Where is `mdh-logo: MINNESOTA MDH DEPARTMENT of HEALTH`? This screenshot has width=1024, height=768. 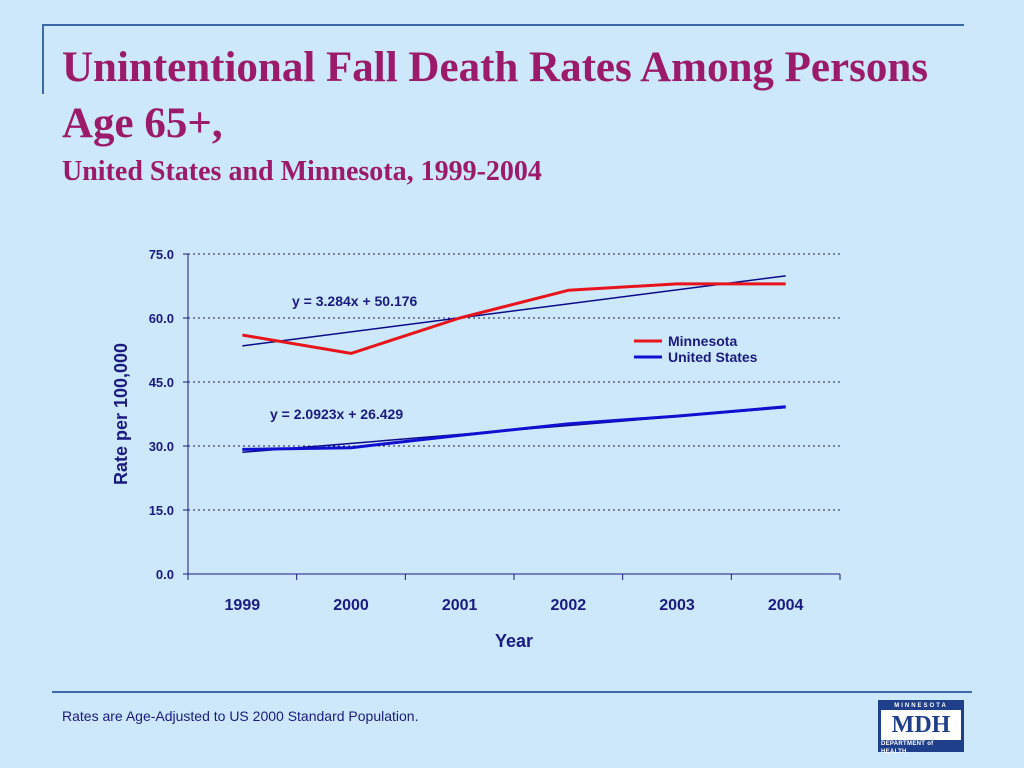 mdh-logo: MINNESOTA MDH DEPARTMENT of HEALTH is located at coordinates (921, 727).